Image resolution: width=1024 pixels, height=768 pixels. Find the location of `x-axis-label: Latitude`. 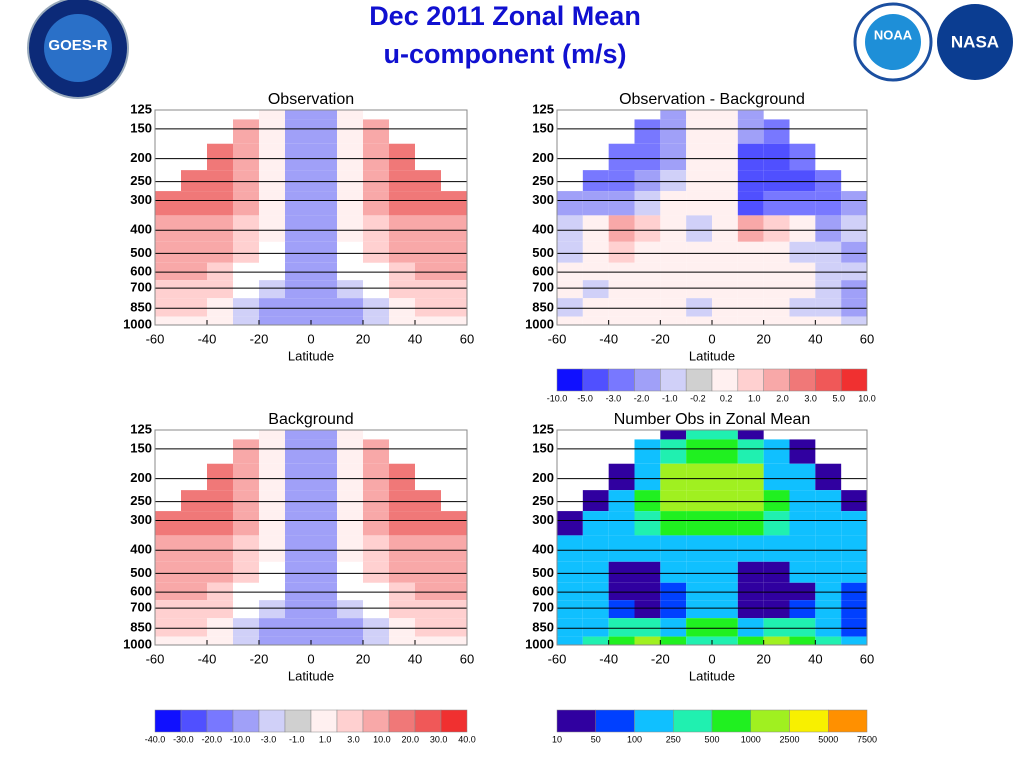

x-axis-label: Latitude is located at coordinates (712, 675).